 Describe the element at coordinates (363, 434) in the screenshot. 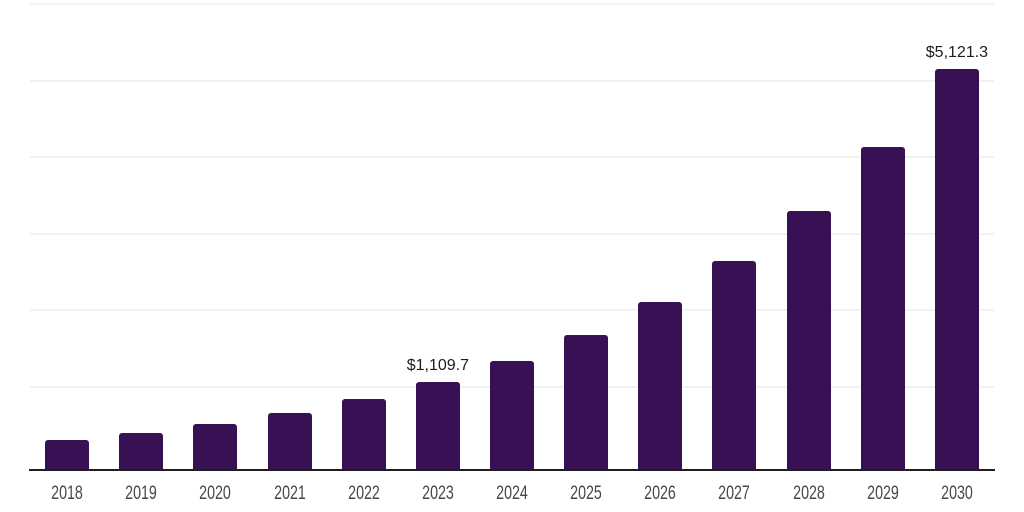

I see `bar-2022` at that location.